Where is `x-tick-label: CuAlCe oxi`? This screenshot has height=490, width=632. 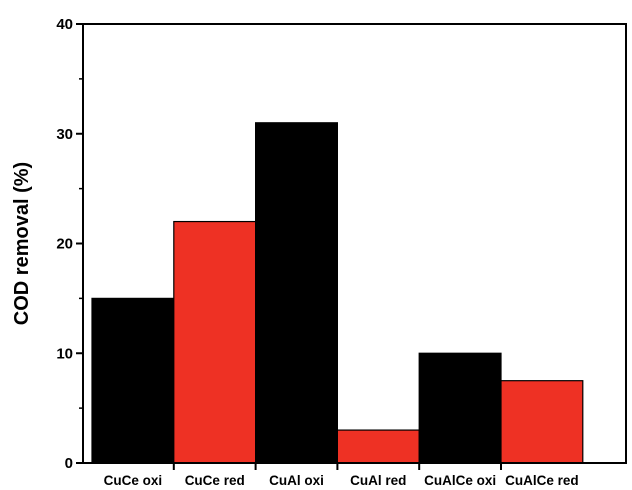
x-tick-label: CuAlCe oxi is located at coordinates (460, 480).